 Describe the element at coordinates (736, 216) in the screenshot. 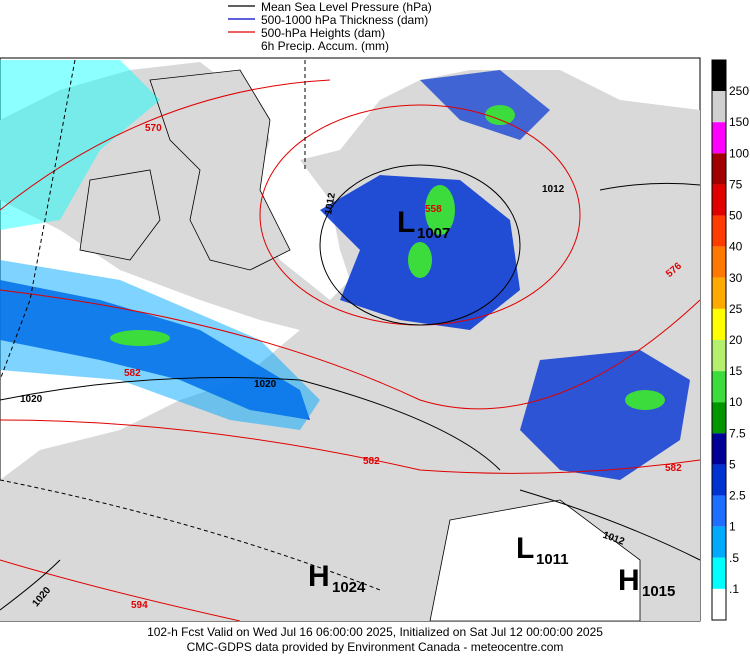

I see `colorbar-label: 50` at that location.